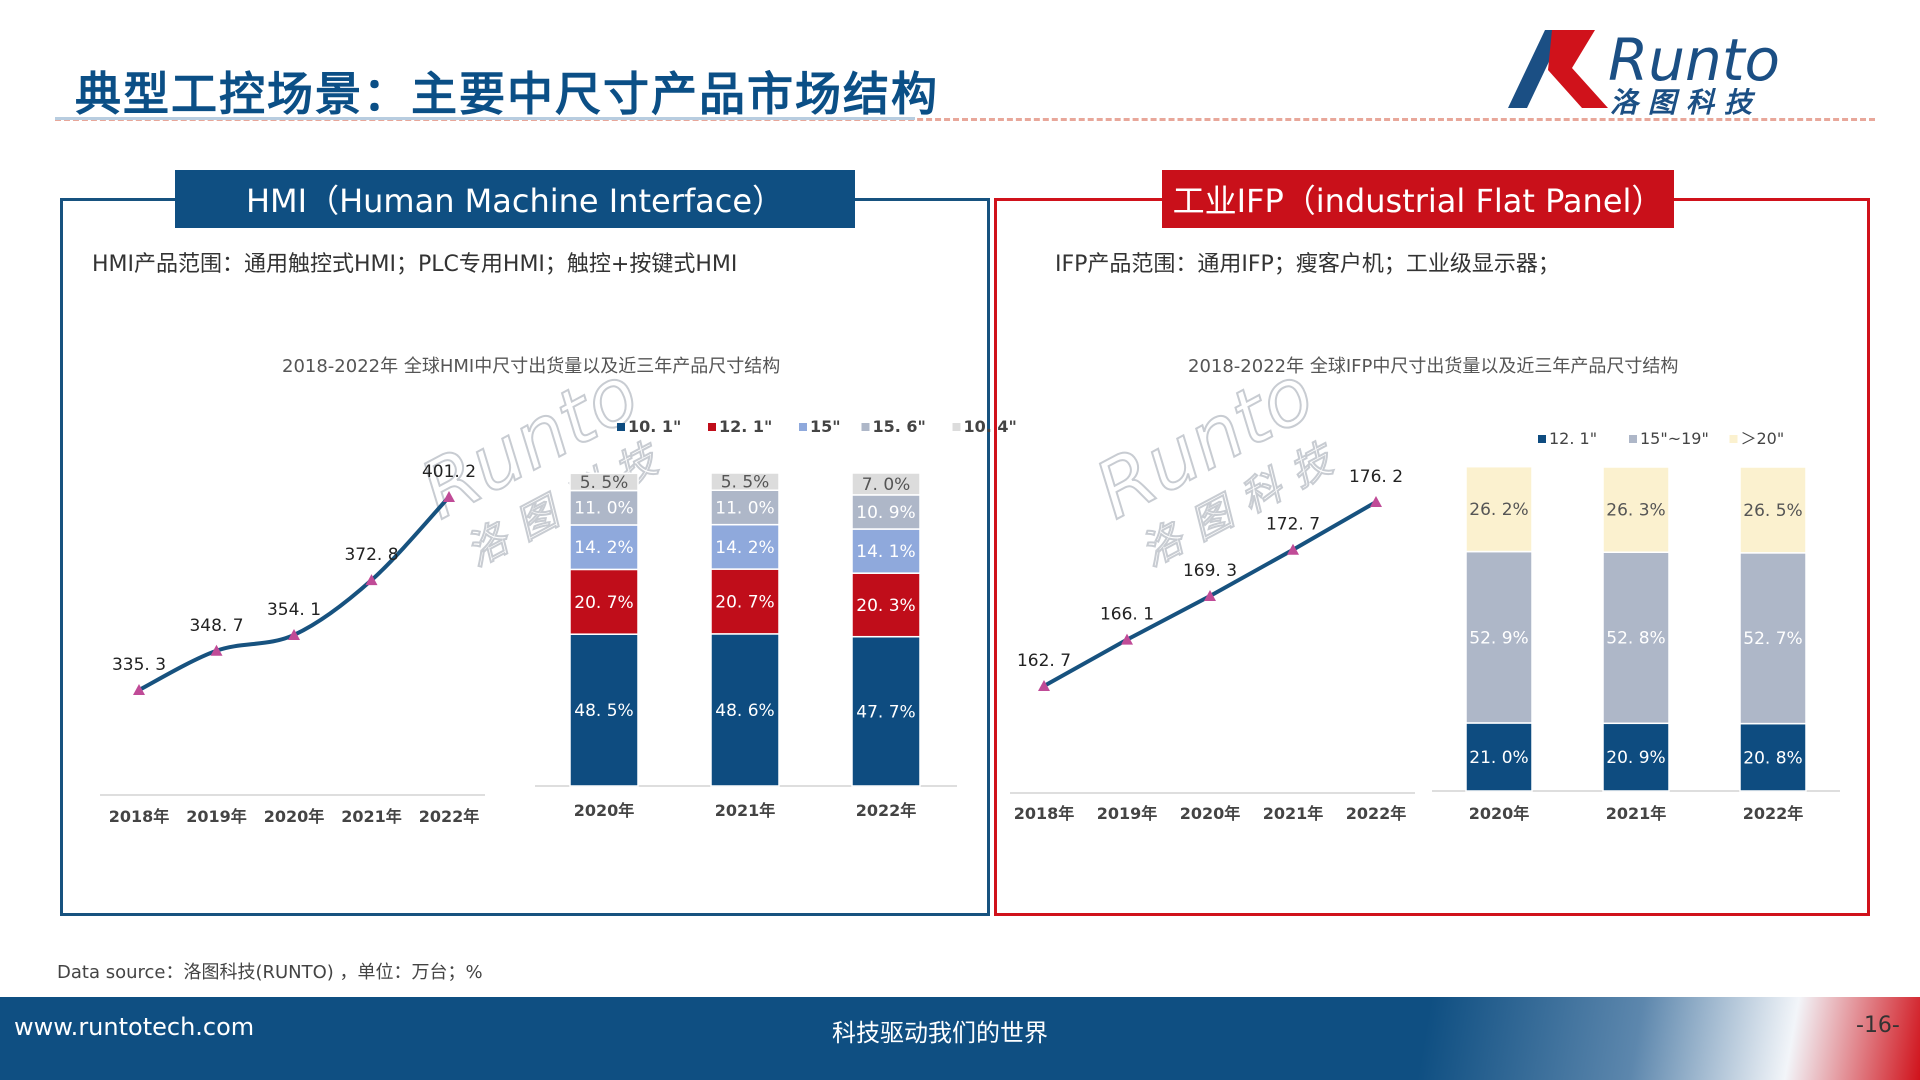 The width and height of the screenshot is (1920, 1080). What do you see at coordinates (294, 610) in the screenshot?
I see `line-data-label: 354. 1` at bounding box center [294, 610].